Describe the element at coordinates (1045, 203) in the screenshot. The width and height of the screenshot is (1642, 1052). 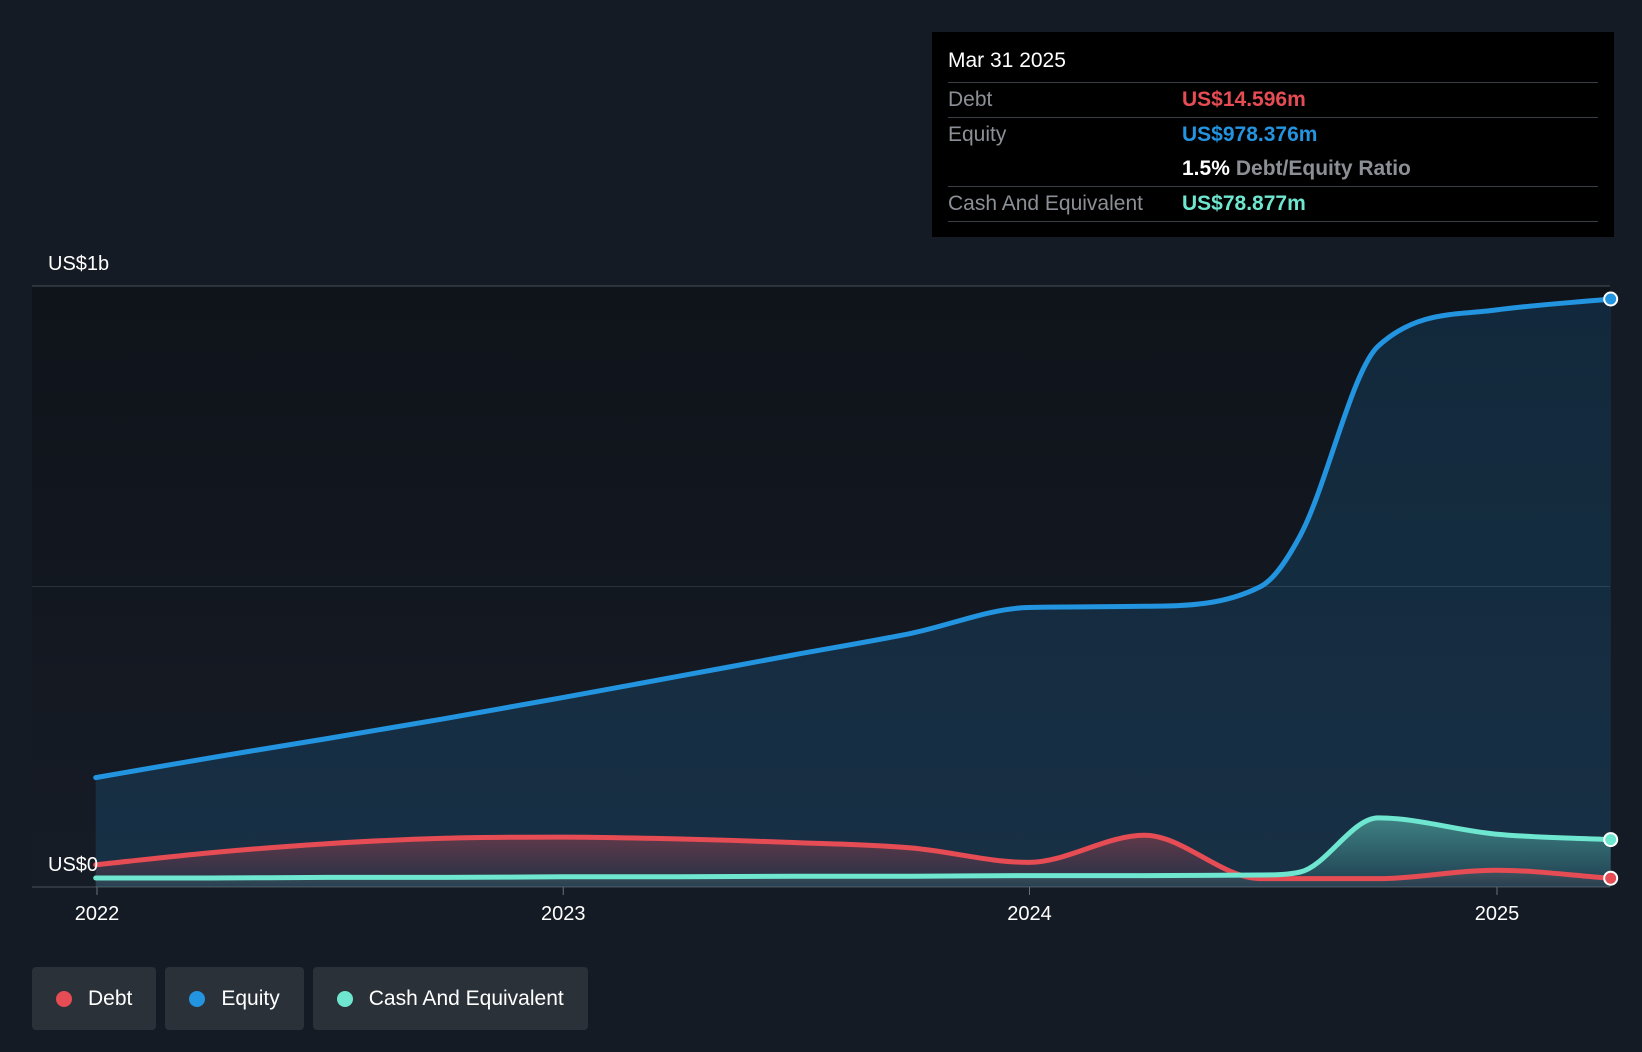
I see `tooltip-cash-label: Cash And Equivalent` at that location.